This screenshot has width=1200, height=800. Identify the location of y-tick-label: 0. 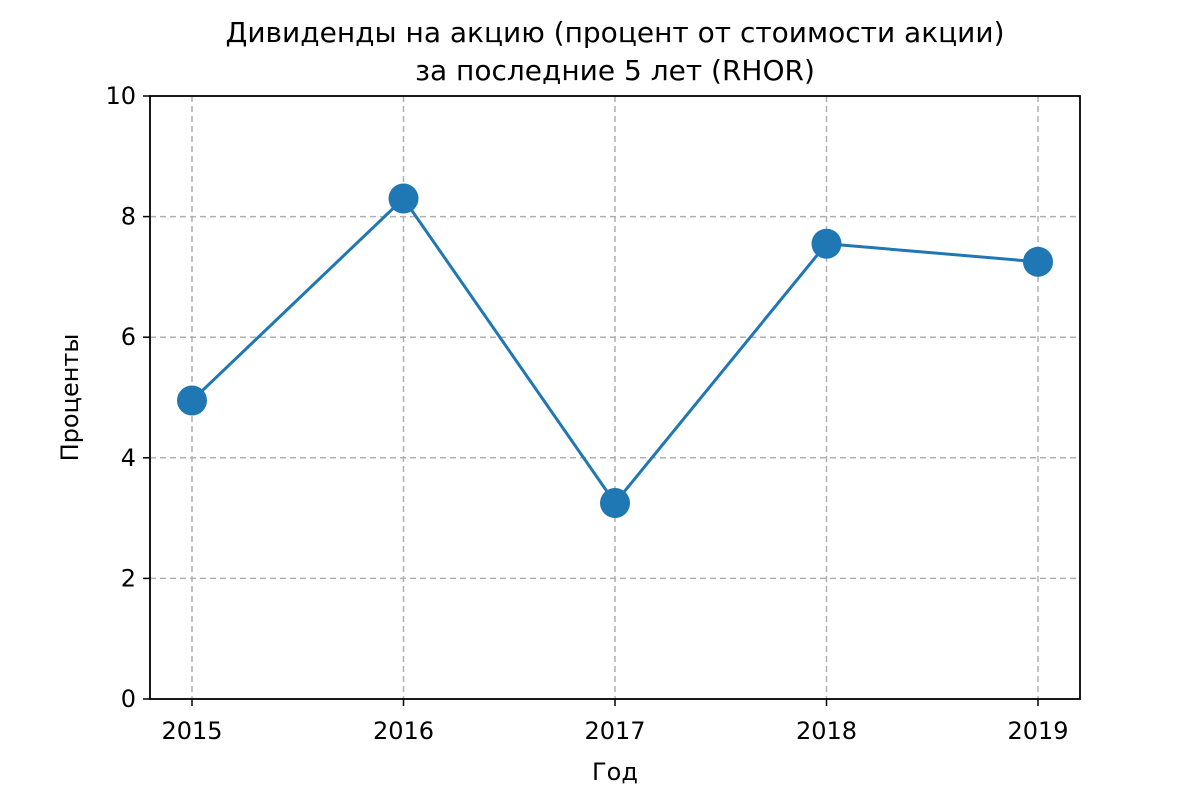
(128, 699).